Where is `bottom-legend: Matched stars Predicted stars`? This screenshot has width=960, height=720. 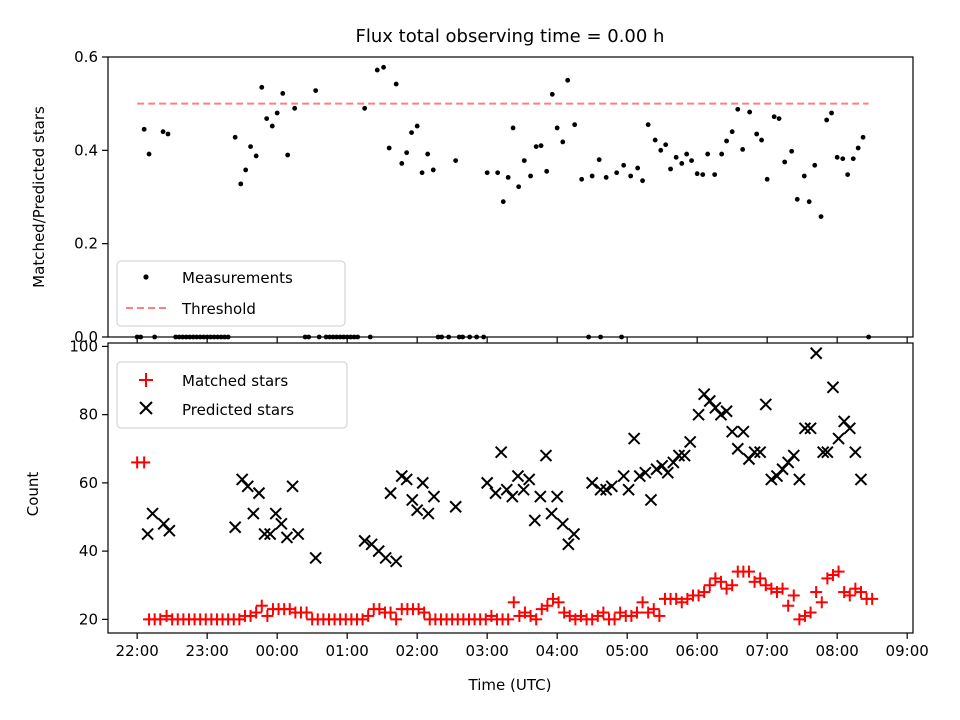
bottom-legend: Matched stars Predicted stars is located at coordinates (232, 395).